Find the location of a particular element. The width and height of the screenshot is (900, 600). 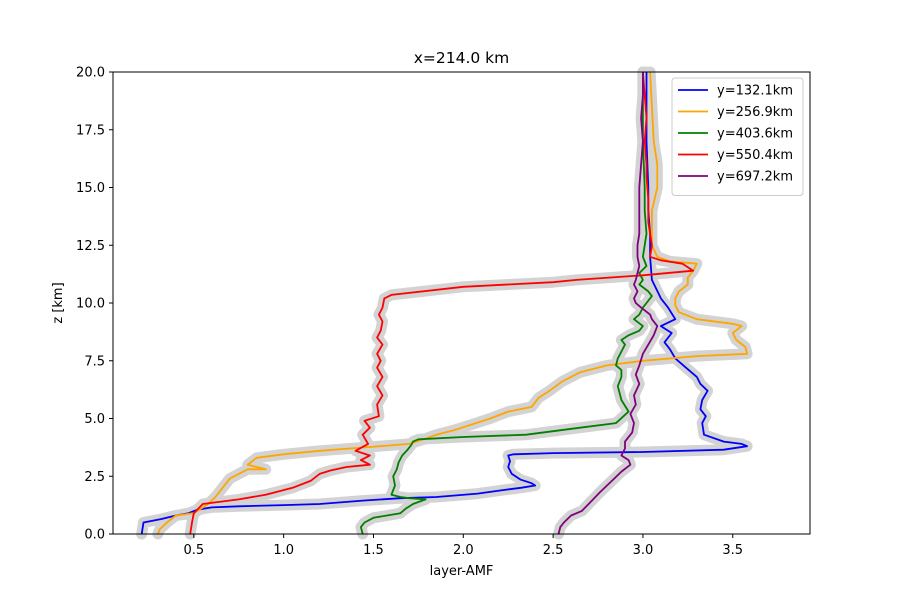

x-tick-label: 2.5 is located at coordinates (553, 550).